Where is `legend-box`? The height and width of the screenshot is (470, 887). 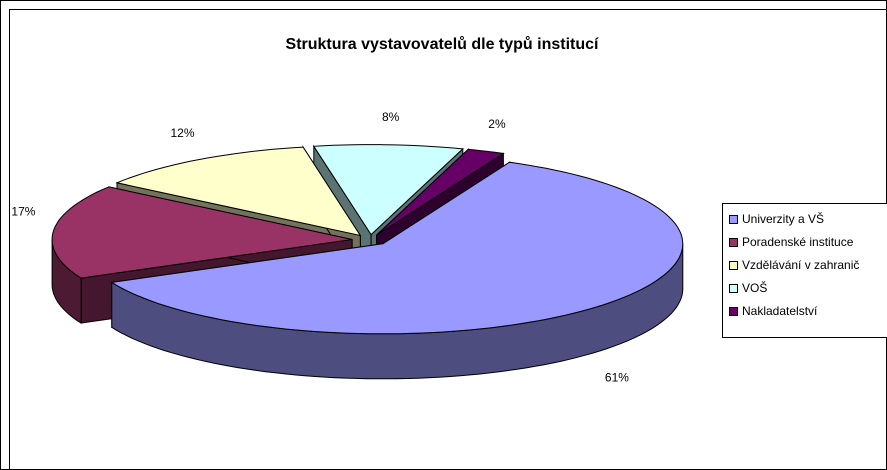
legend-box is located at coordinates (804, 270).